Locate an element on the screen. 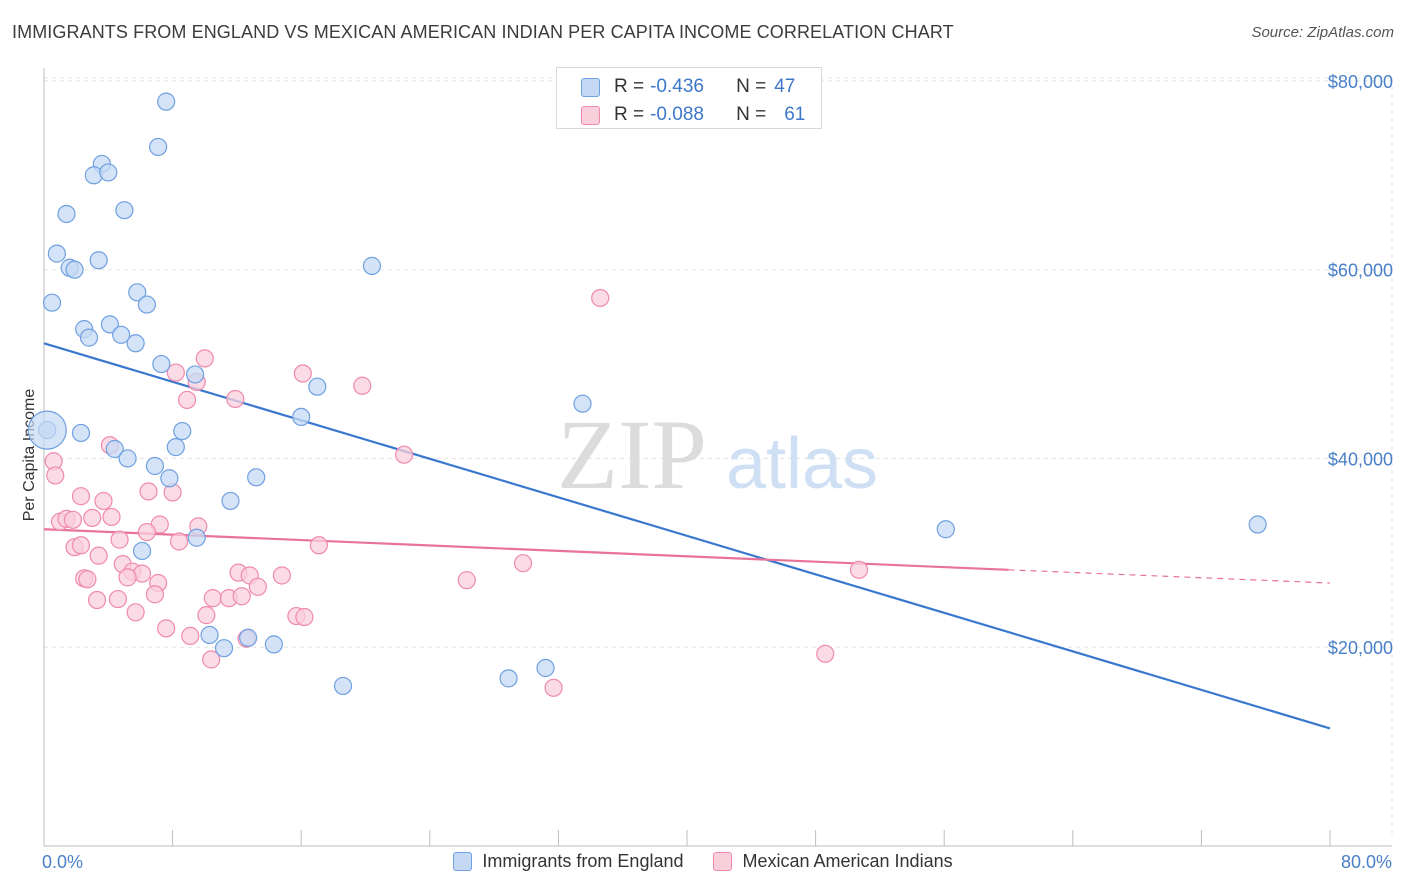 Image resolution: width=1406 pixels, height=892 pixels. r-value: -0.436 is located at coordinates (677, 86).